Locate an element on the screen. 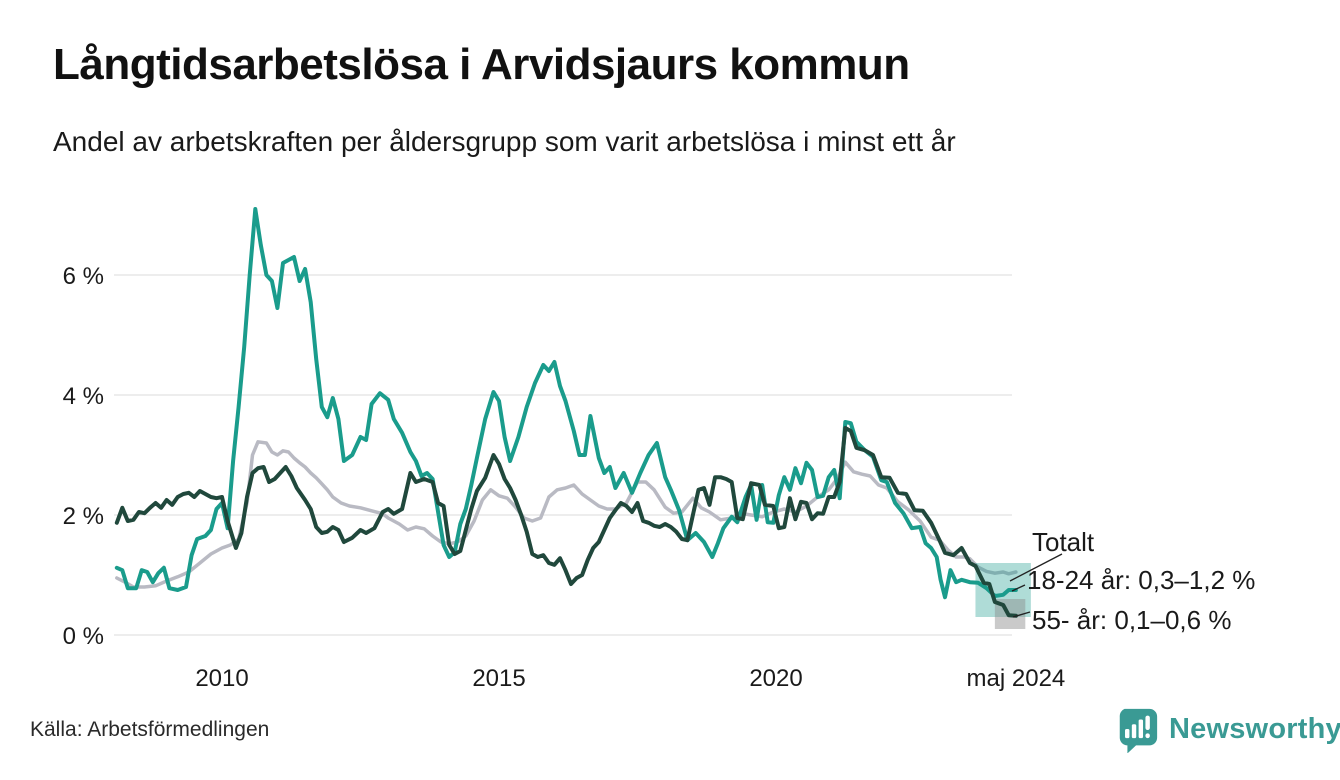 The width and height of the screenshot is (1340, 780). page-title: Långtidsarbetslösa i Arvidsjaurs kommun is located at coordinates (481, 64).